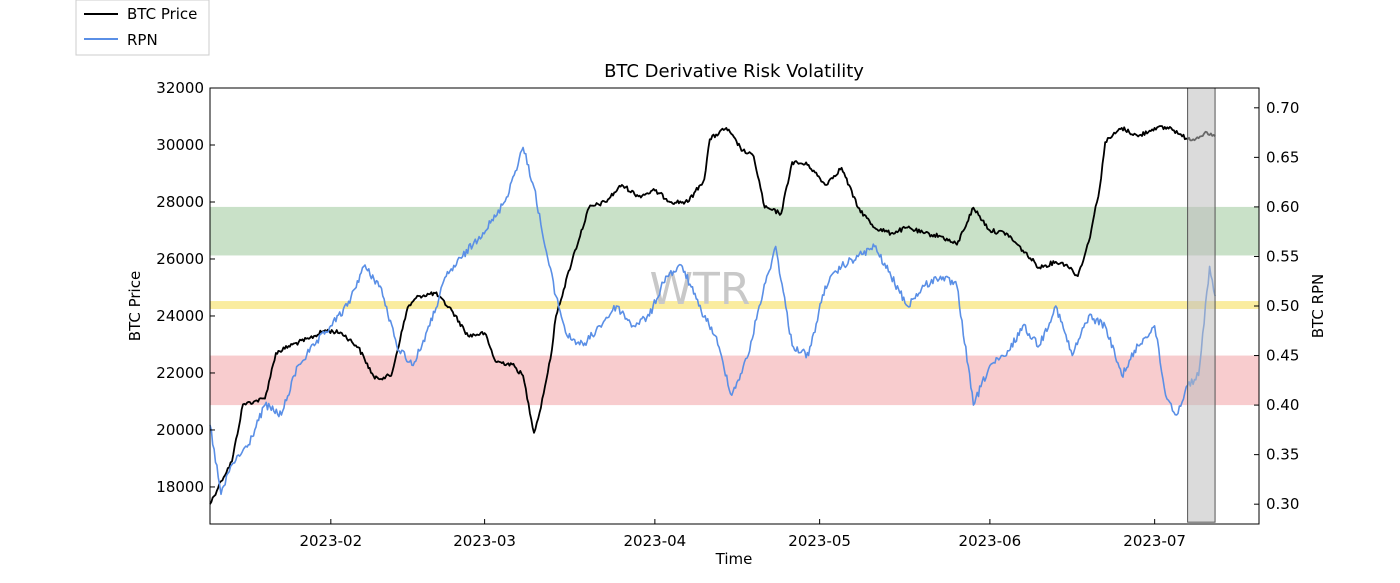  Describe the element at coordinates (1282, 455) in the screenshot. I see `y-right-tick-label: 0.35` at that location.